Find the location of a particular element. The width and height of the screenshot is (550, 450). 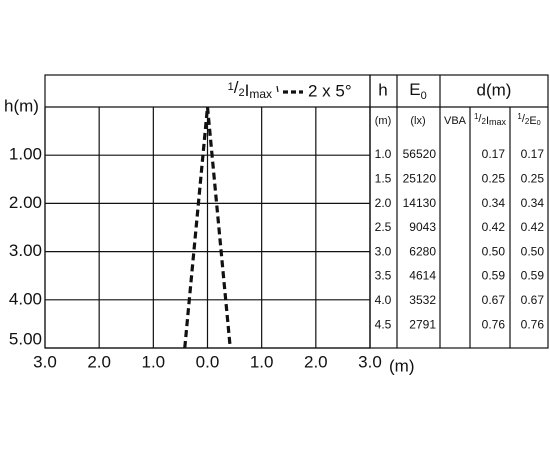

y-tick-label: 2.00 is located at coordinates (25, 202).